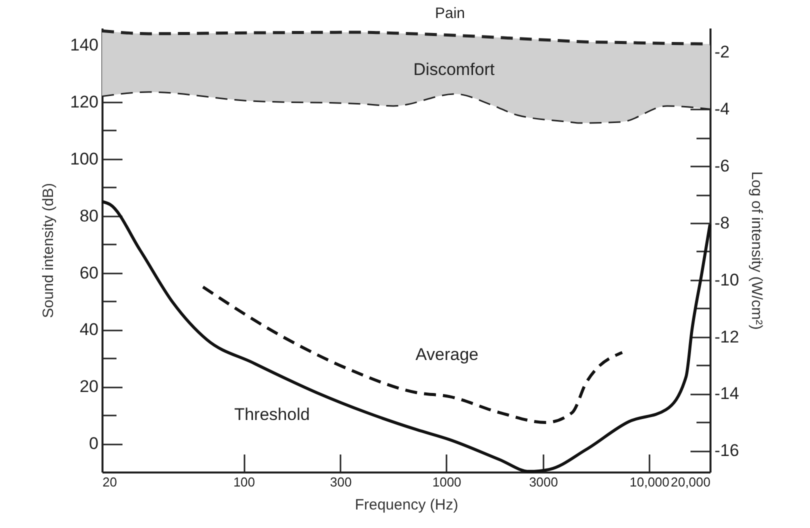 This screenshot has height=528, width=810. What do you see at coordinates (341, 482) in the screenshot?
I see `x-tick-label: 300` at bounding box center [341, 482].